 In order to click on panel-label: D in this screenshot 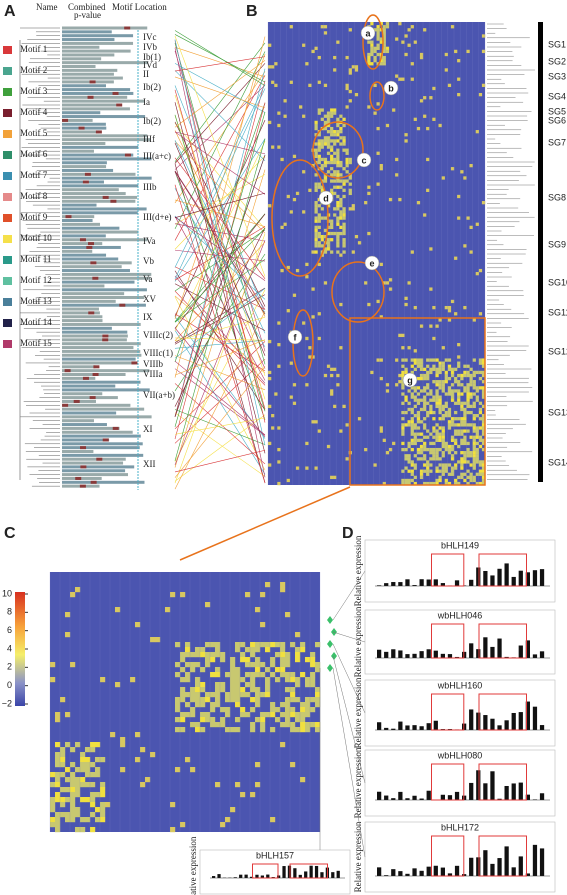, I will do `click(348, 533)`.